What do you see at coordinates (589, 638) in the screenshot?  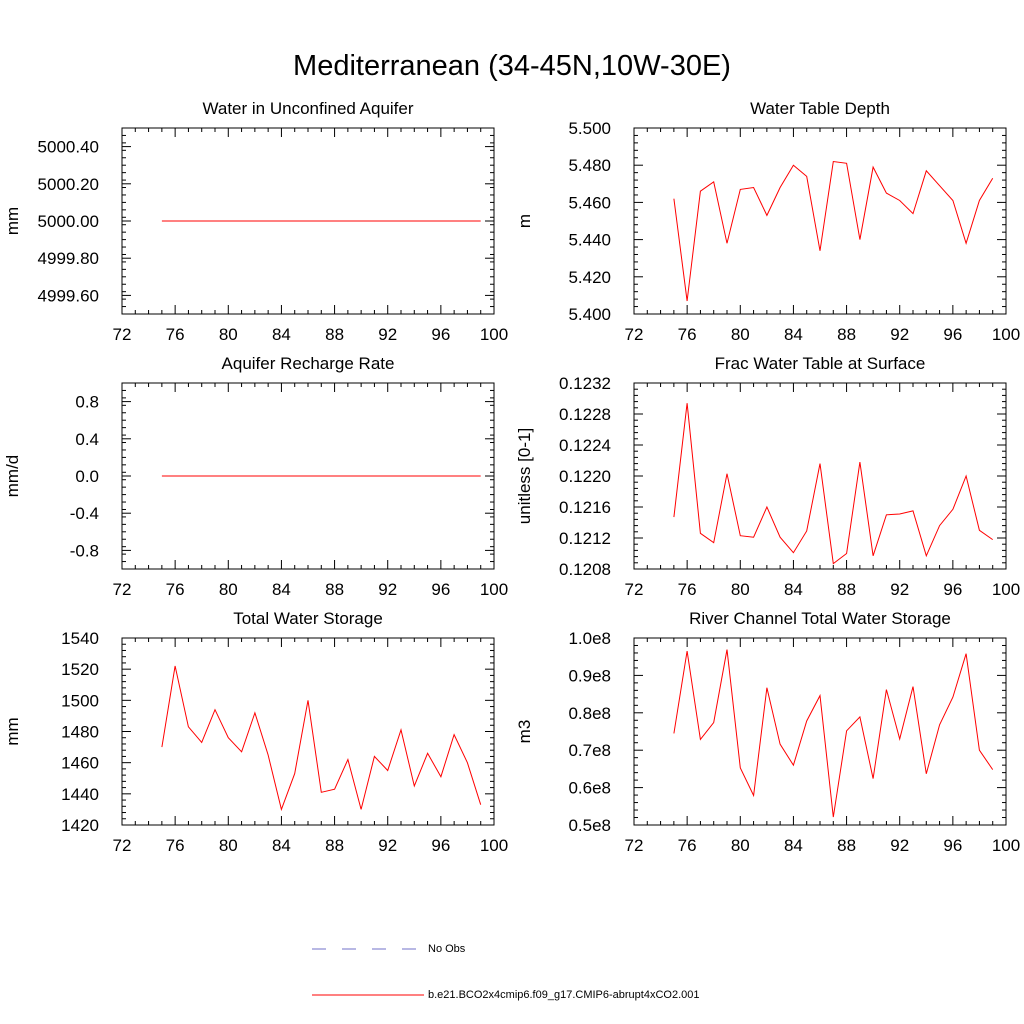 I see `y-tick-label: 1.0e8` at bounding box center [589, 638].